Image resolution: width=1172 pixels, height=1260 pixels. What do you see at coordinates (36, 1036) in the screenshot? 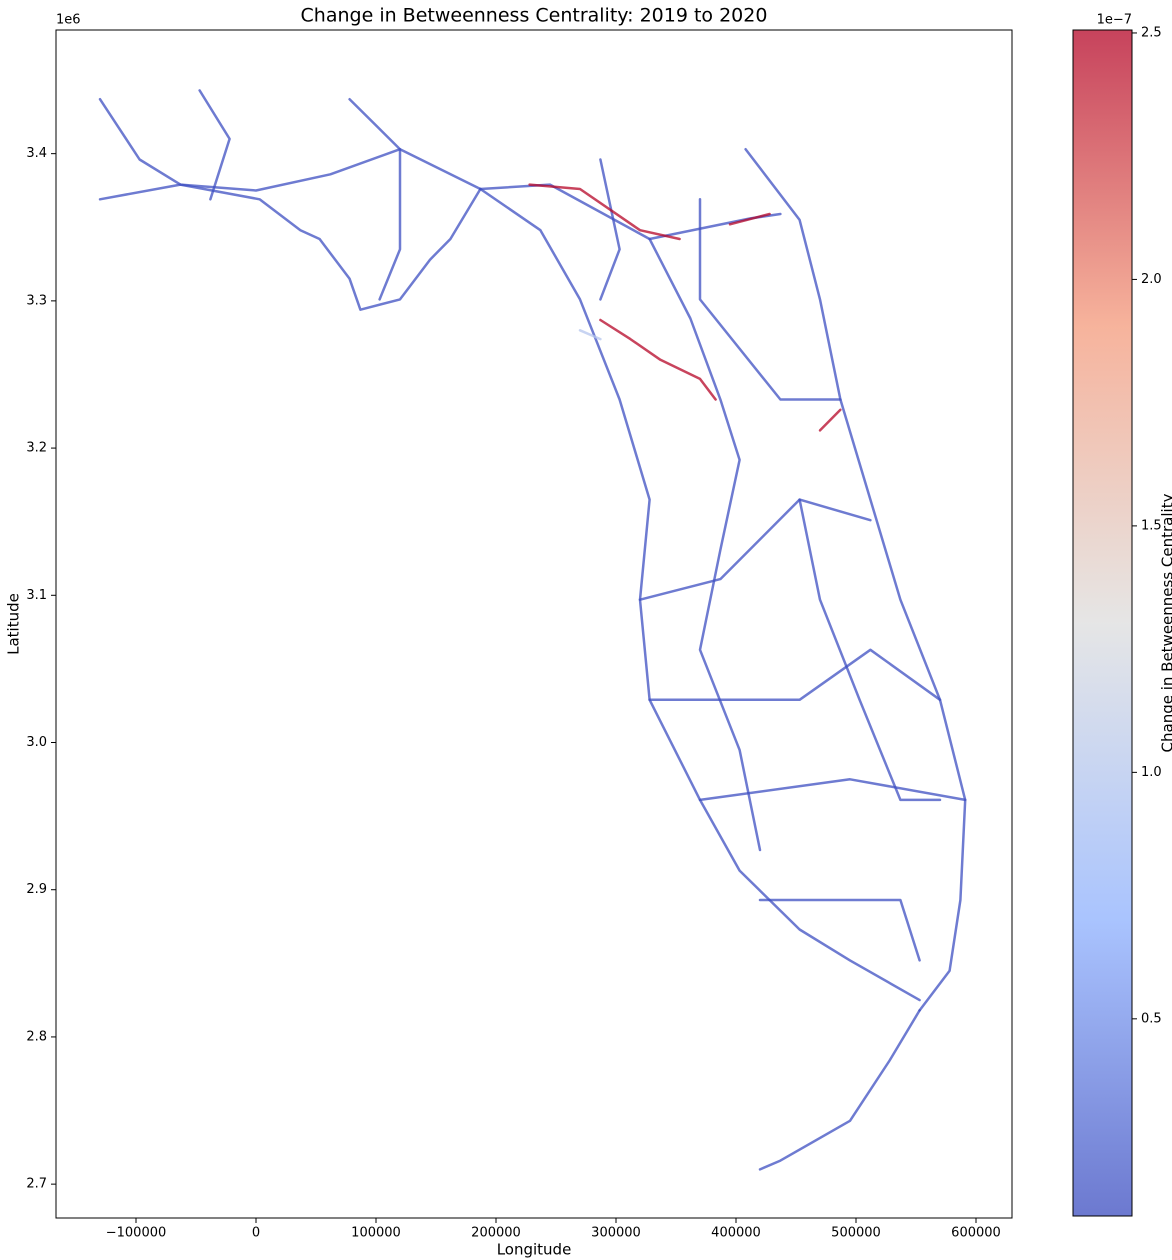
I see `y-tick-label: 2.8` at bounding box center [36, 1036].